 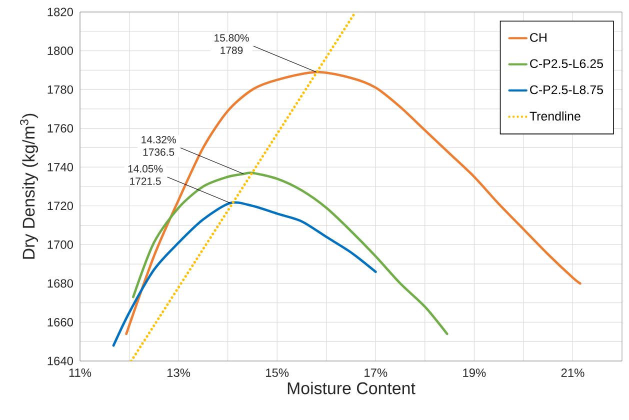 I want to click on x-tick-label: 19%, so click(x=474, y=372).